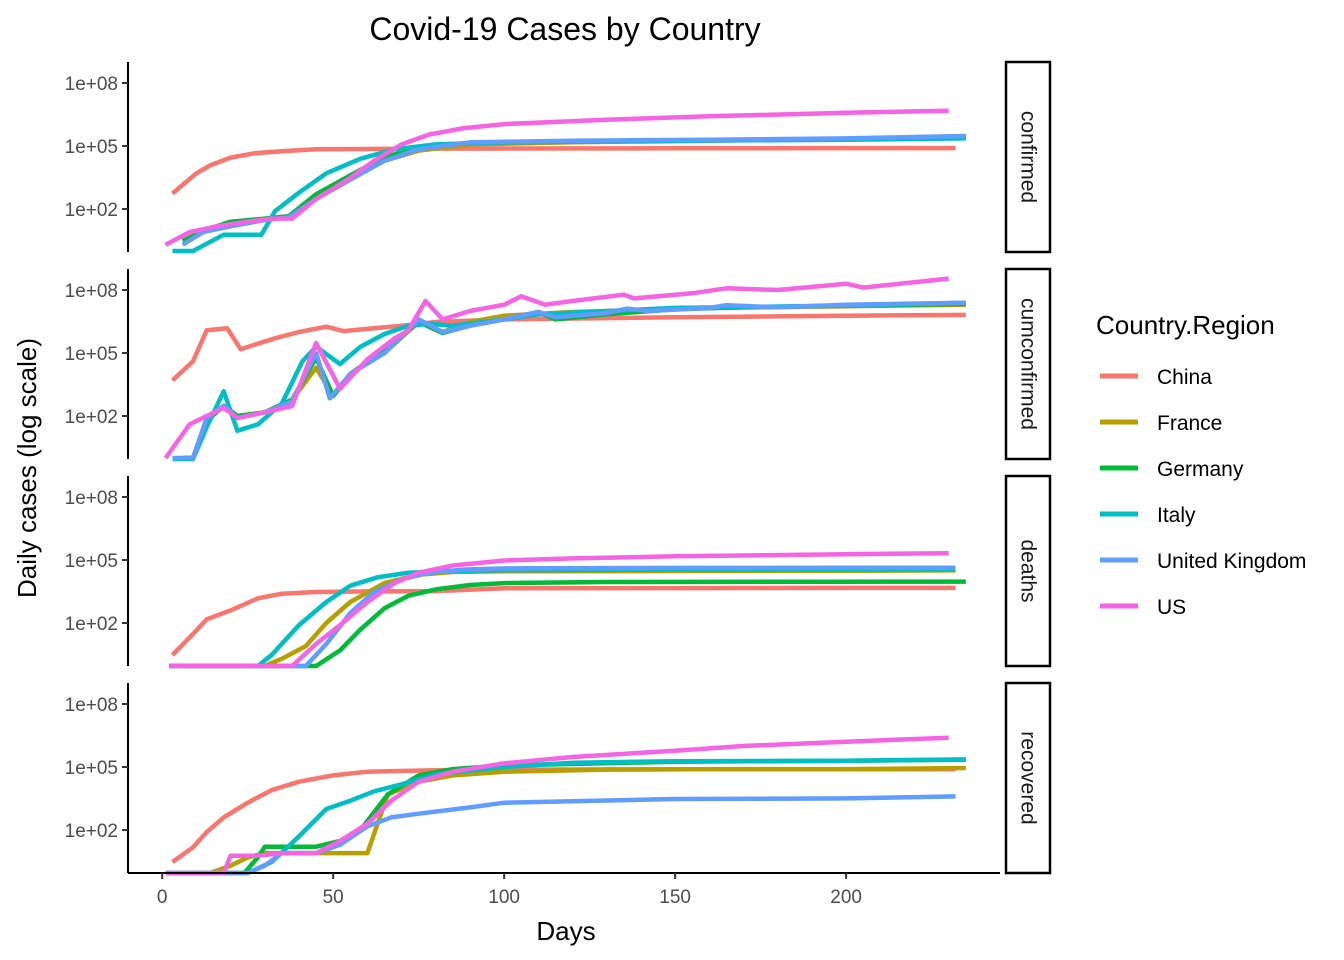 This screenshot has width=1344, height=960. Describe the element at coordinates (333, 897) in the screenshot. I see `x-tick-label: 50` at that location.